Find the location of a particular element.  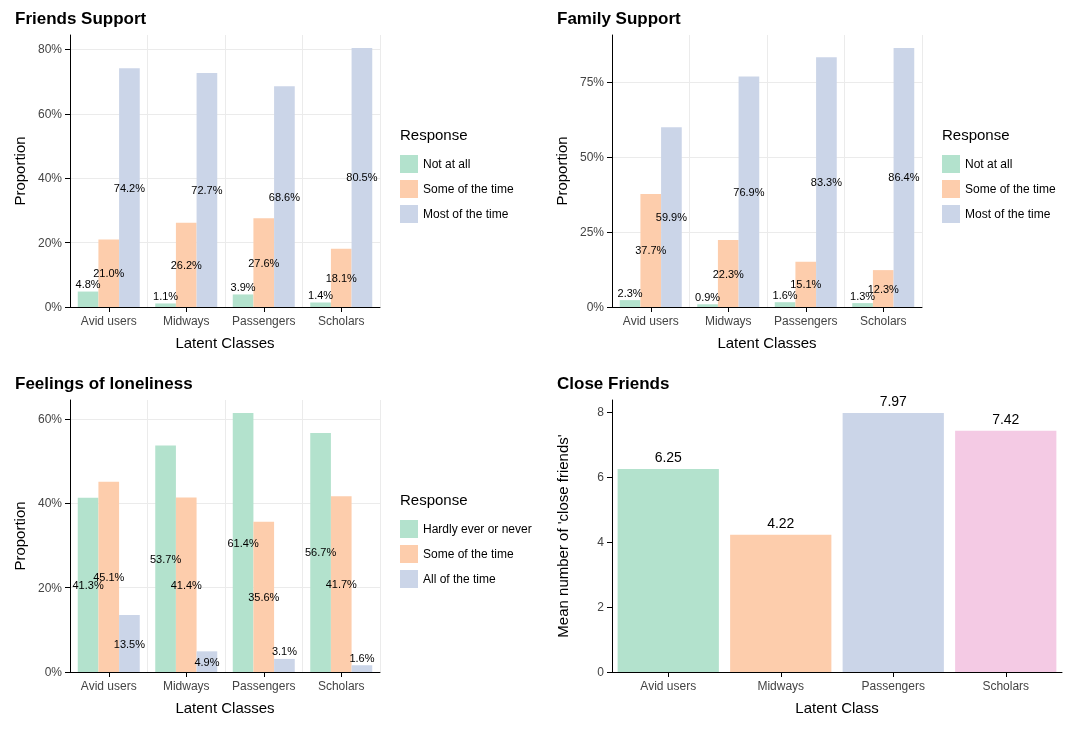

data-label: 86.4% is located at coordinates (904, 177).